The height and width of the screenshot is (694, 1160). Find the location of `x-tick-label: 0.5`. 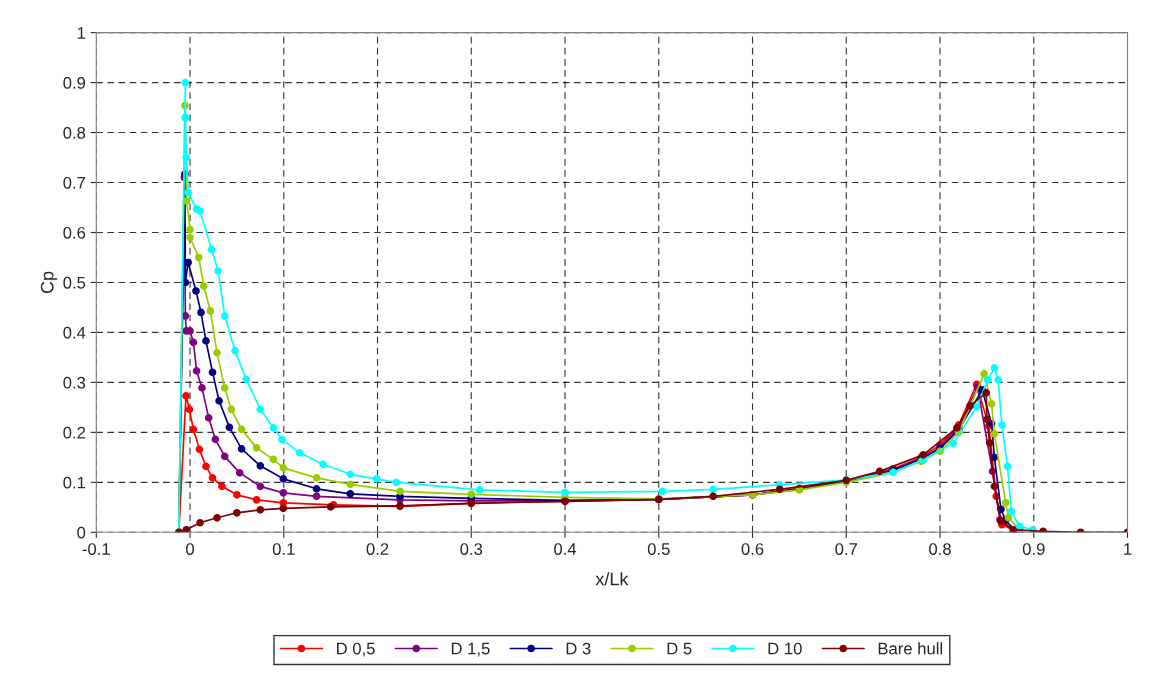

x-tick-label: 0.5 is located at coordinates (658, 549).